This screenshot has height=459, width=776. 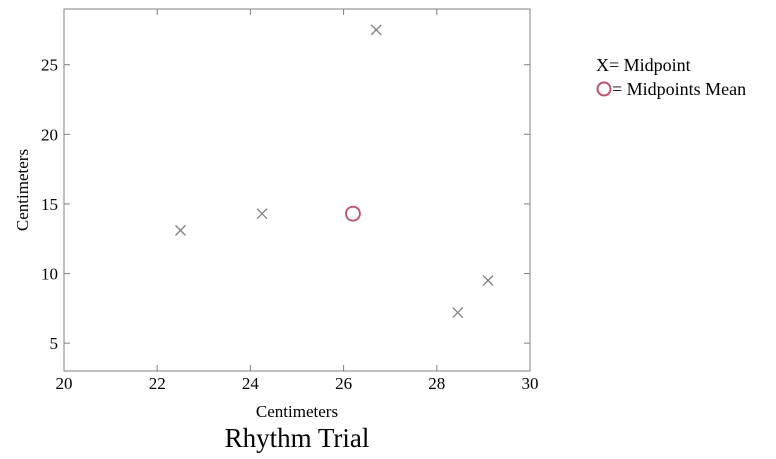 What do you see at coordinates (679, 89) in the screenshot?
I see `legend-entry-midpoints-mean: = Midpoints Mean` at bounding box center [679, 89].